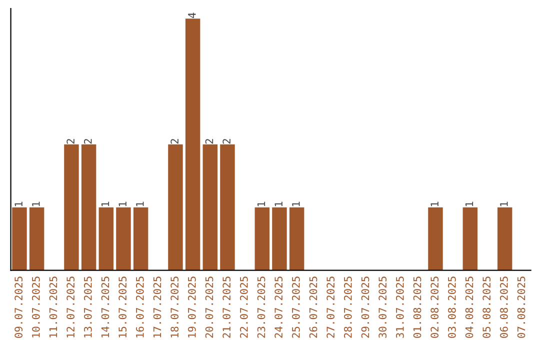 The image size is (540, 340). I want to click on x-tick-label: 17.07.2025, so click(157, 307).